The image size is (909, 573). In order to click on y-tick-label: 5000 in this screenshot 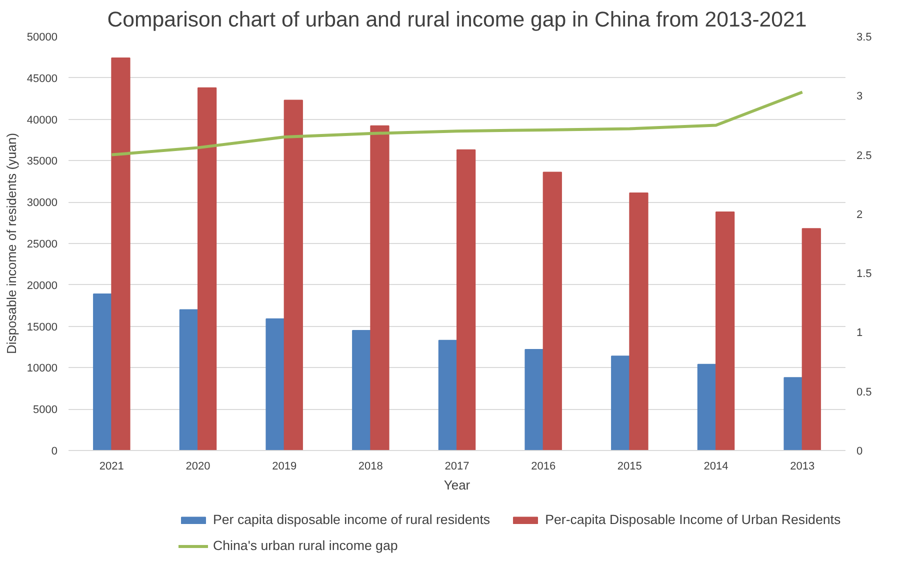, I will do `click(45, 410)`.